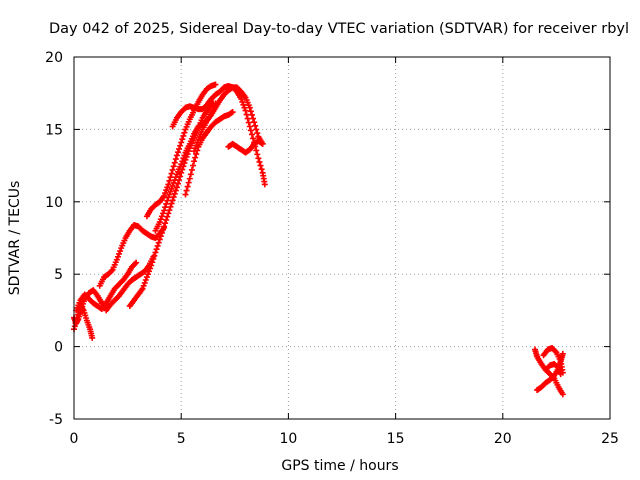  What do you see at coordinates (74, 439) in the screenshot?
I see `x-tick-label: 0` at bounding box center [74, 439].